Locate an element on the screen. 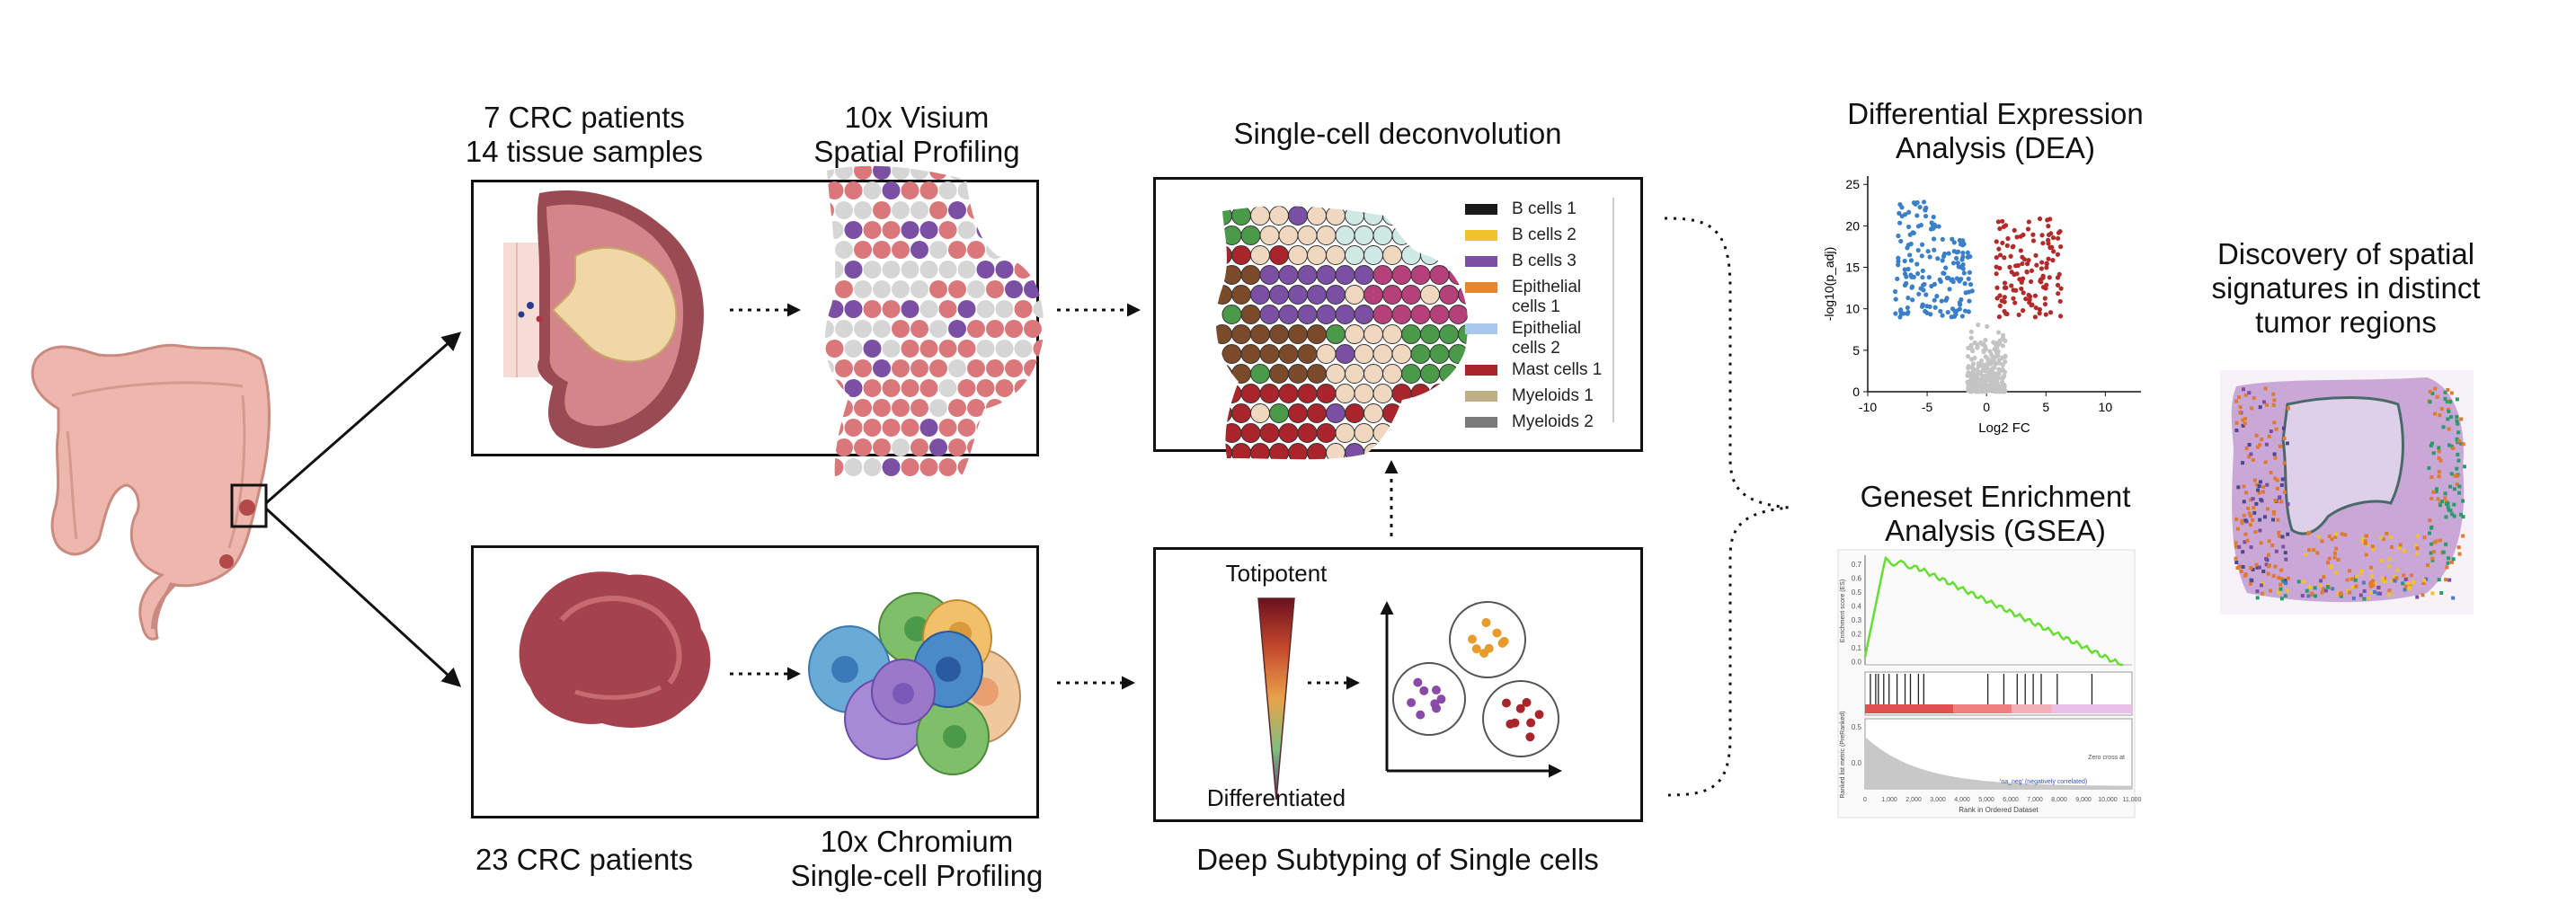 This screenshot has height=920, width=2576. legend-label: B cells 2 is located at coordinates (1544, 235).